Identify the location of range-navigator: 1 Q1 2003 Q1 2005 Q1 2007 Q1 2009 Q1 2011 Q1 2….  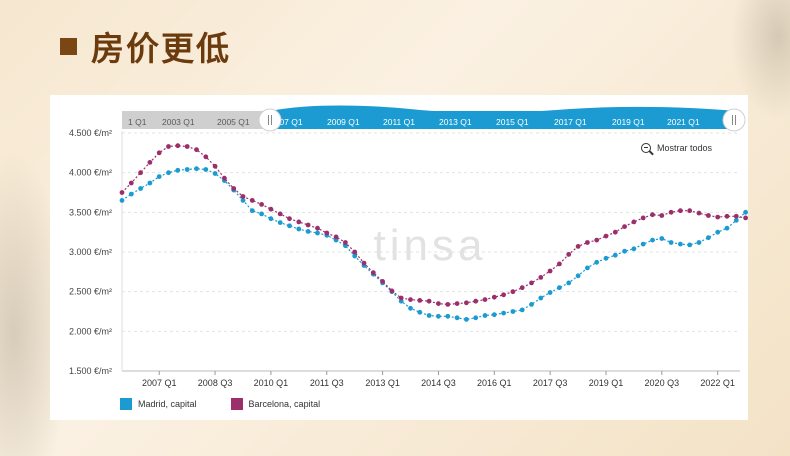
(434, 118).